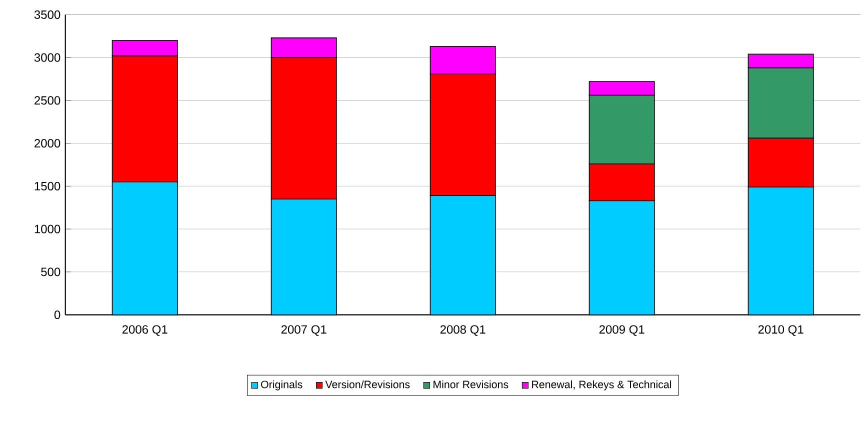 The width and height of the screenshot is (867, 426). What do you see at coordinates (145, 330) in the screenshot?
I see `x-tick-label: 2006 Q1` at bounding box center [145, 330].